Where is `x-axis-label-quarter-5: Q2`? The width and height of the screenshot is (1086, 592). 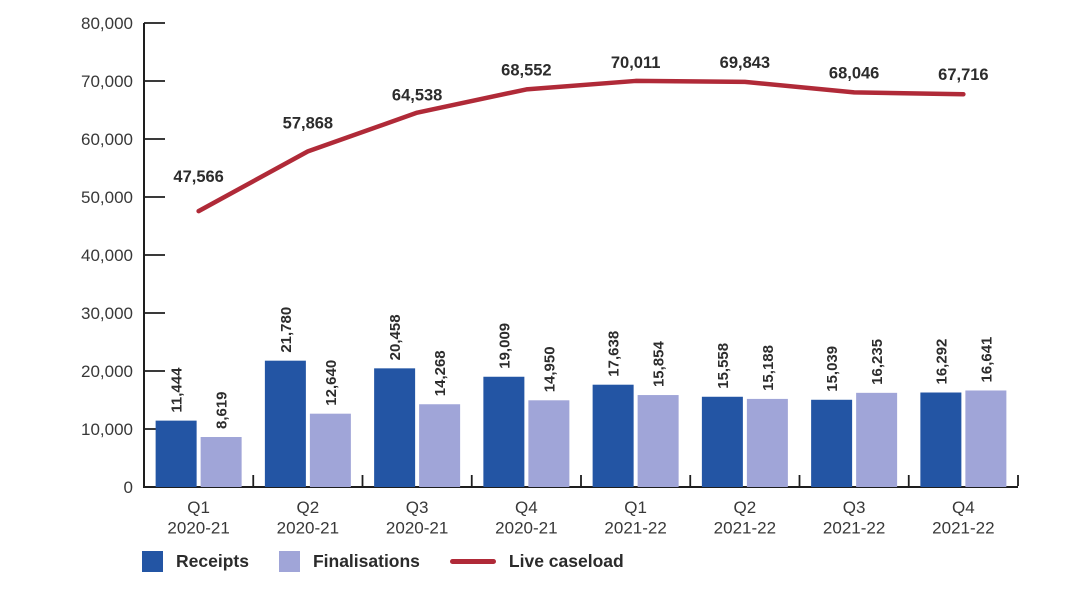
x-axis-label-quarter-5: Q2 is located at coordinates (745, 507).